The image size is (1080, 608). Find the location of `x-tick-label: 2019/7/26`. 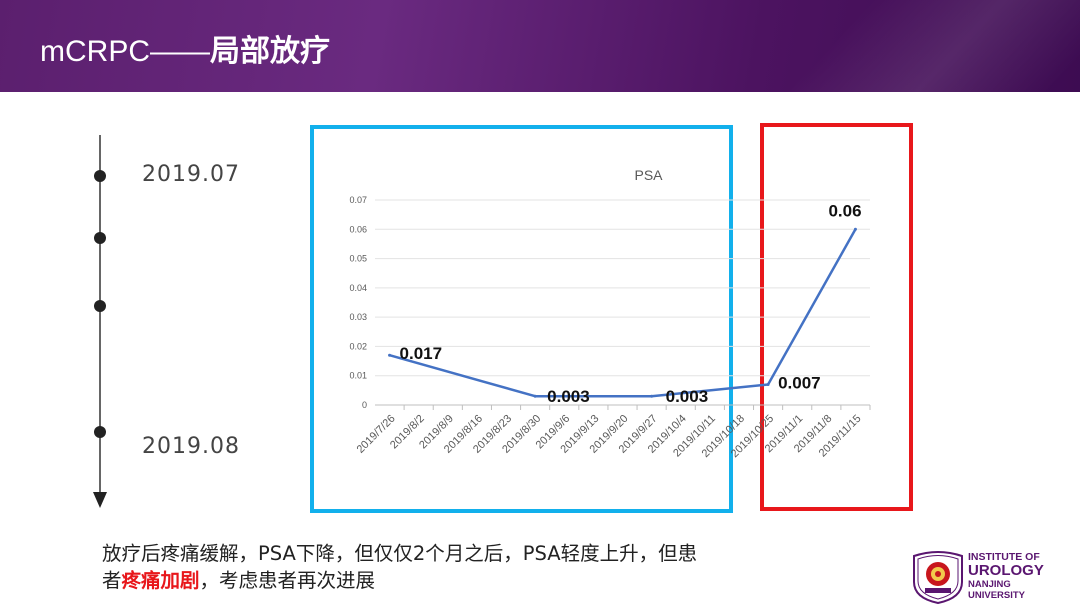

x-tick-label: 2019/7/26 is located at coordinates (376, 434).